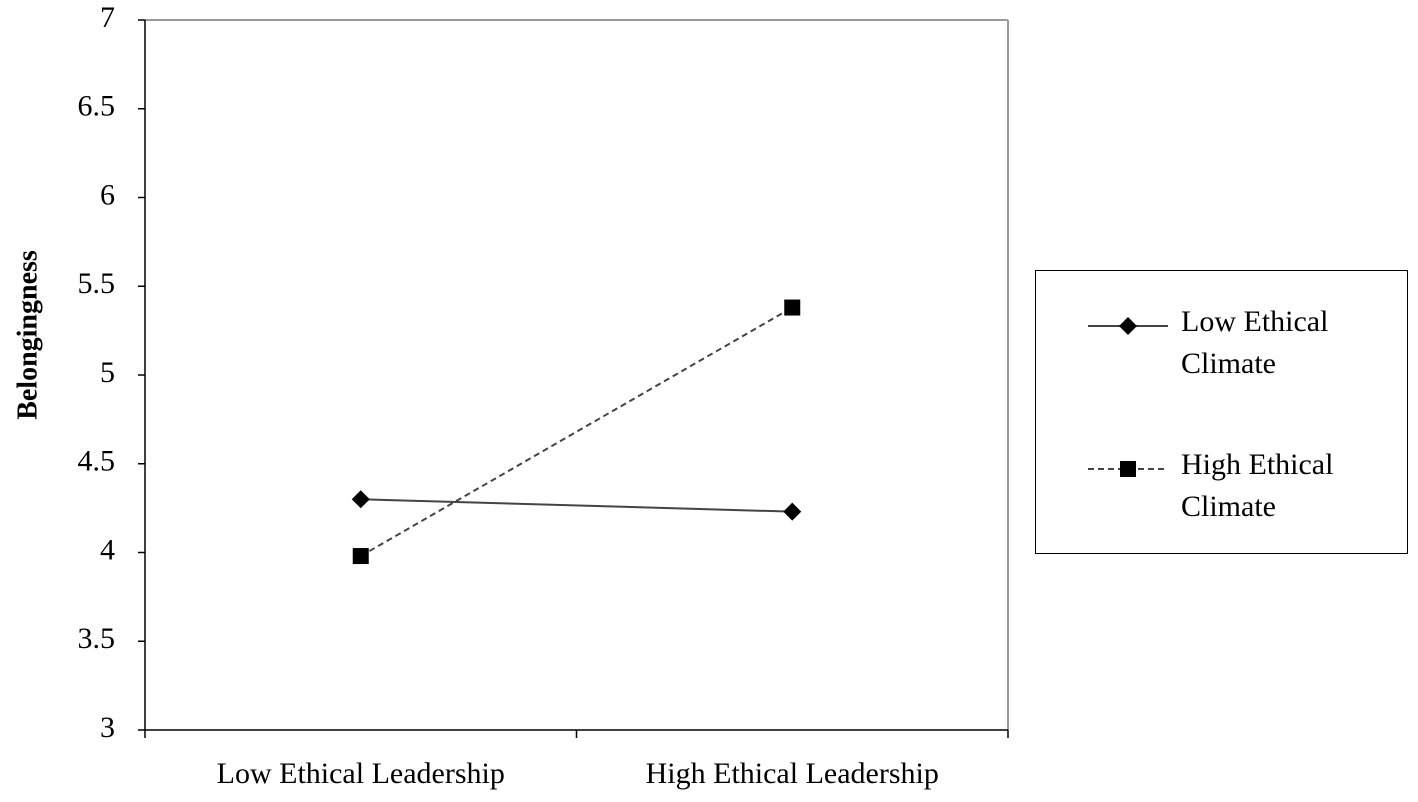 The image size is (1418, 802). What do you see at coordinates (1257, 485) in the screenshot?
I see `legend-label: High Ethical Climate` at bounding box center [1257, 485].